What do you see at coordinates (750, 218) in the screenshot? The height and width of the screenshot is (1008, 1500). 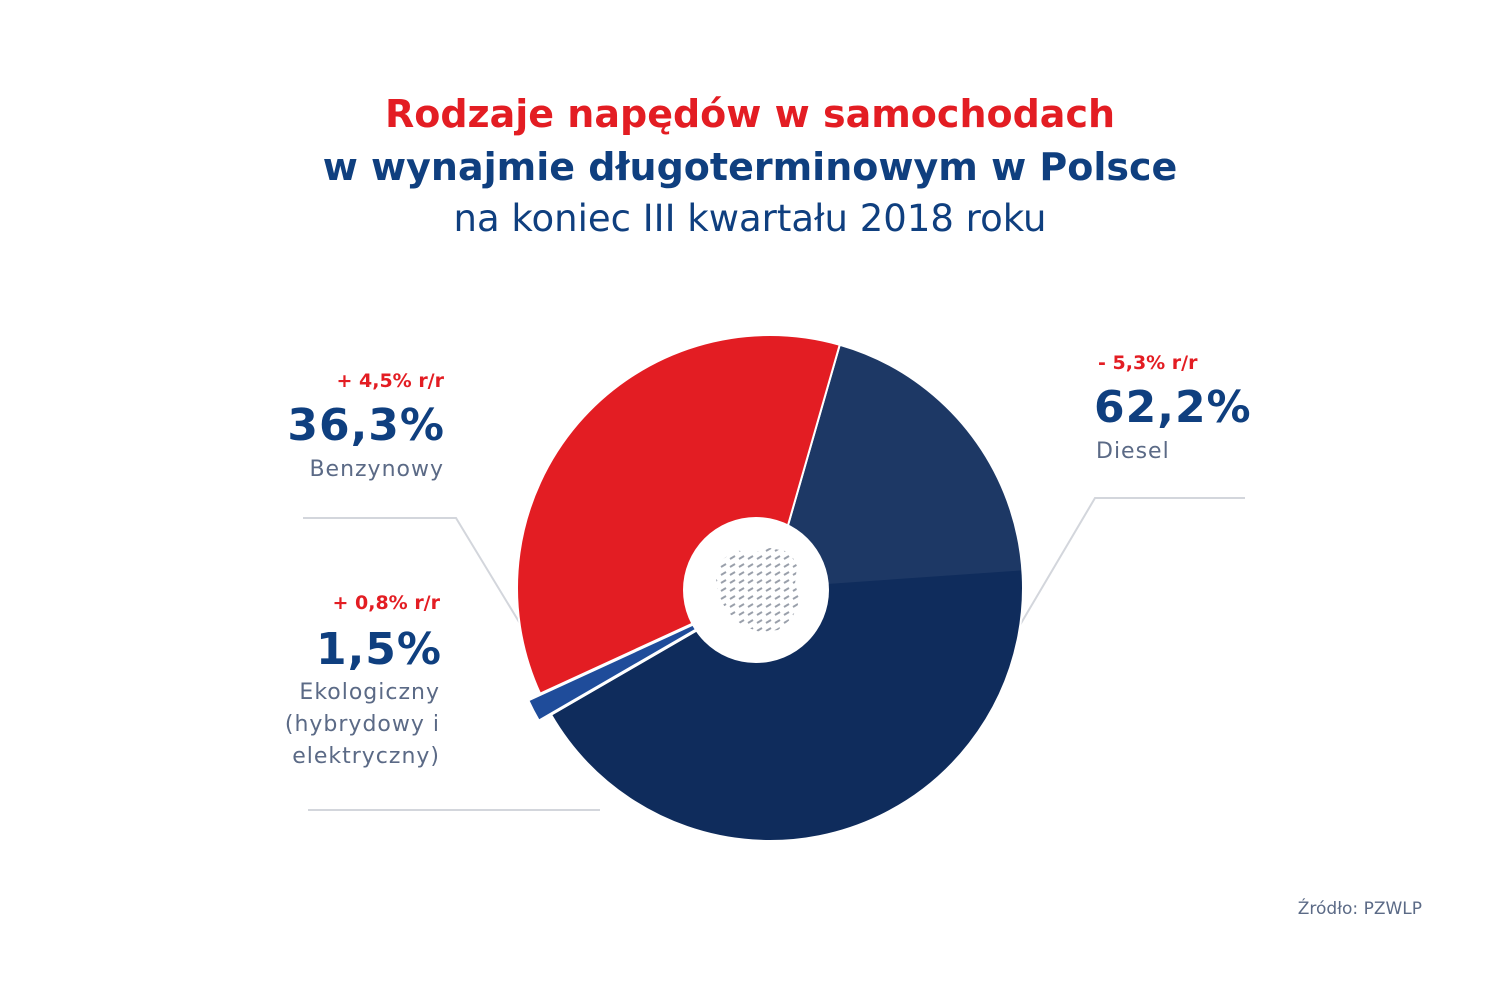 I see `chart-subtitle: na koniec III kwartału 2018 roku` at bounding box center [750, 218].